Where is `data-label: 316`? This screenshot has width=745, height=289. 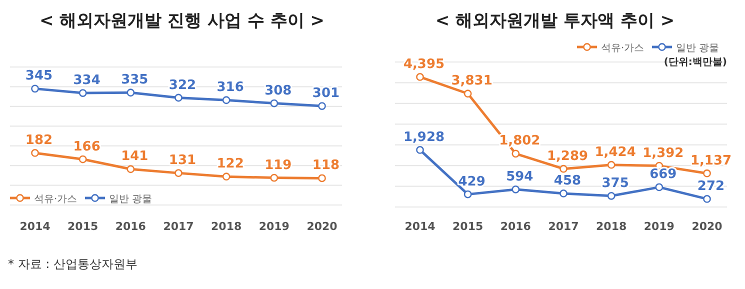
data-label: 316 is located at coordinates (230, 88).